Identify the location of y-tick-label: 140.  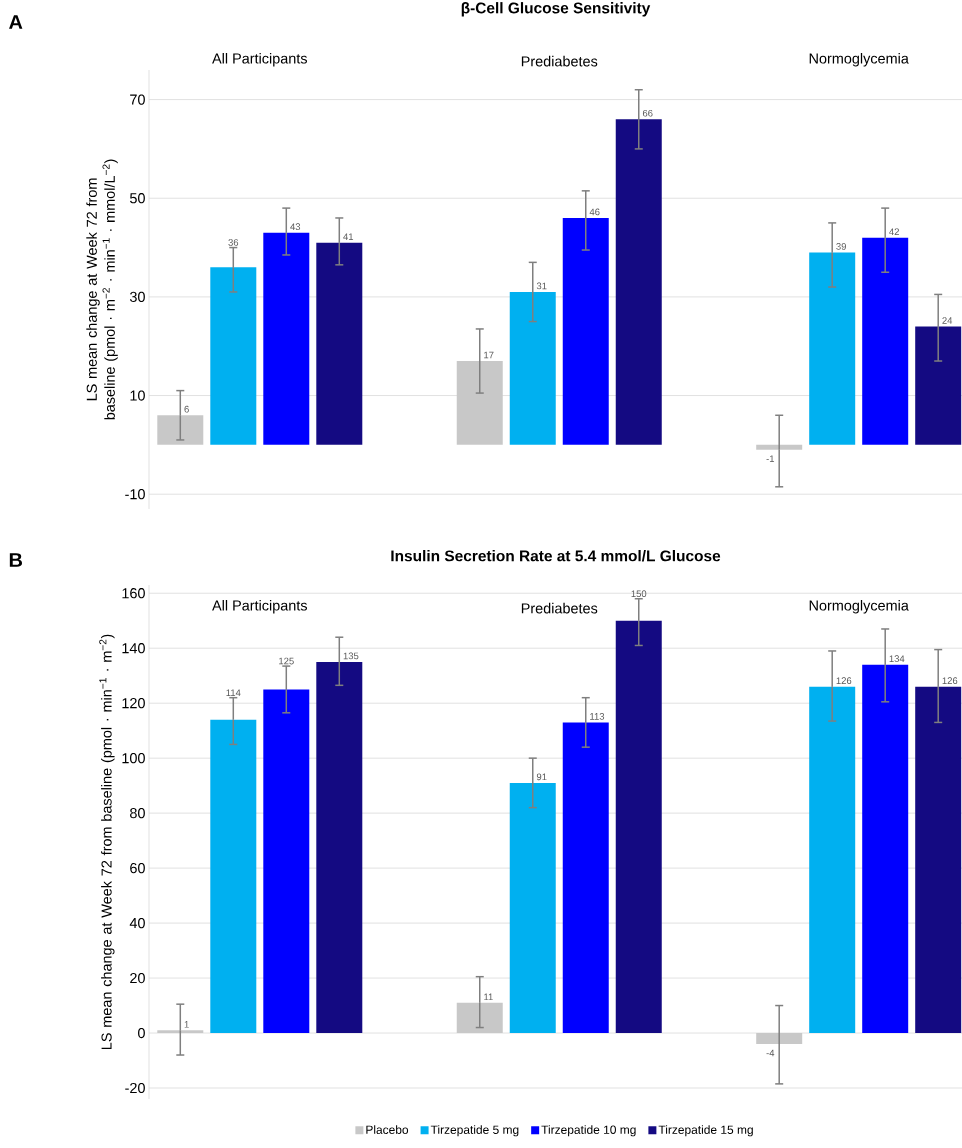
(133, 648).